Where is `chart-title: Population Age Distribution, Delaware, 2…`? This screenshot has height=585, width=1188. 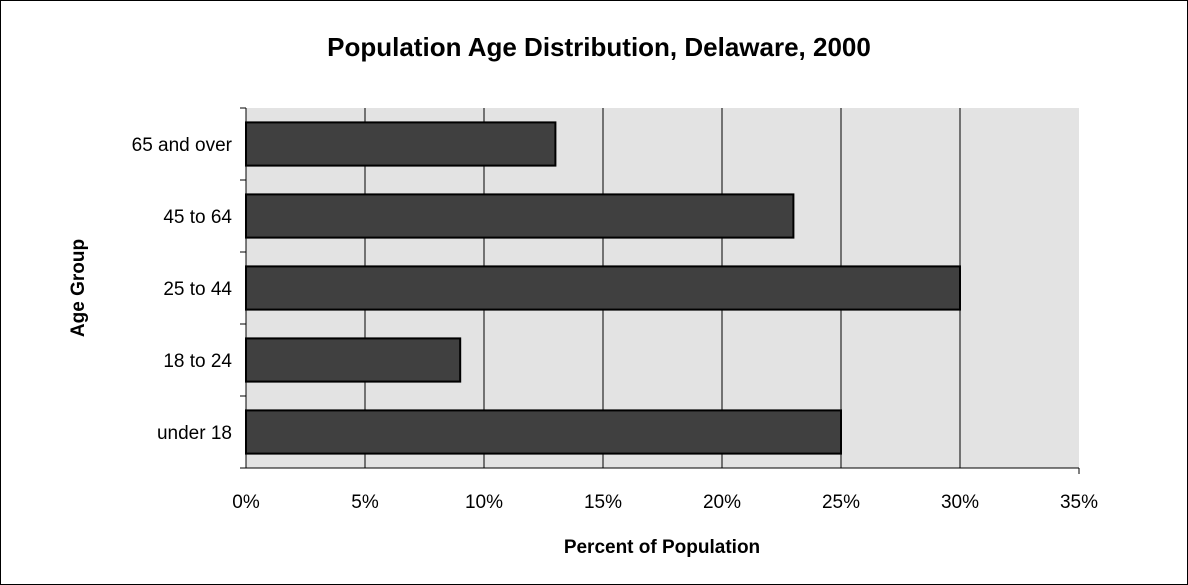 chart-title: Population Age Distribution, Delaware, 2… is located at coordinates (599, 47).